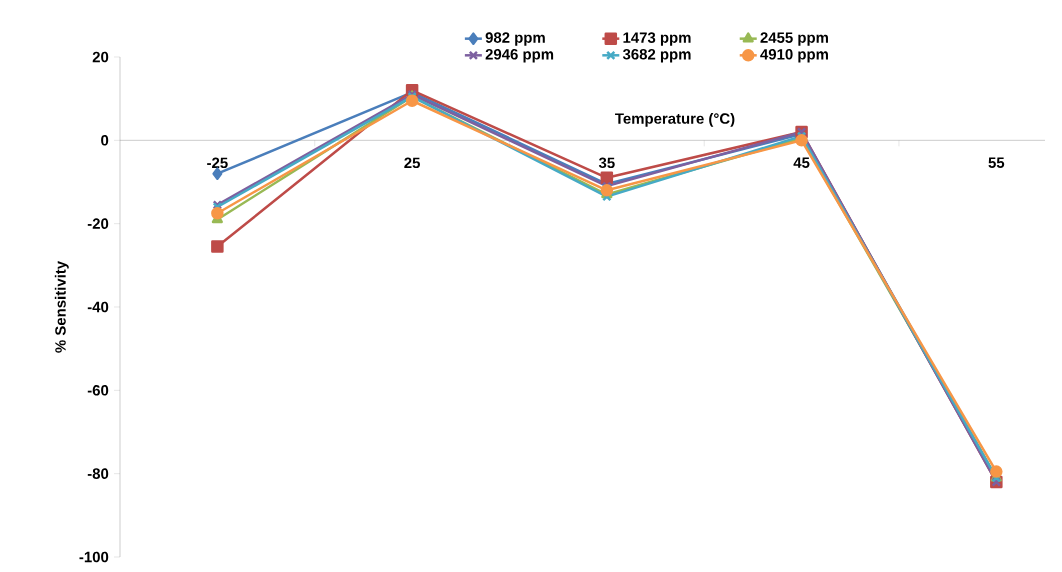  What do you see at coordinates (515, 39) in the screenshot?
I see `legend-label: 982 ppm` at bounding box center [515, 39].